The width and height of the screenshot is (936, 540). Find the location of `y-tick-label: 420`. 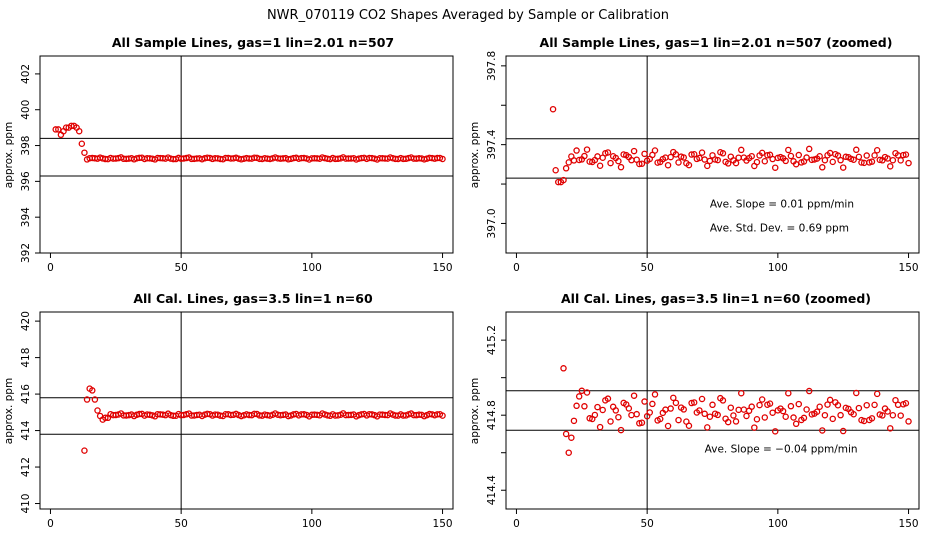

y-tick-label: 420 is located at coordinates (26, 321).